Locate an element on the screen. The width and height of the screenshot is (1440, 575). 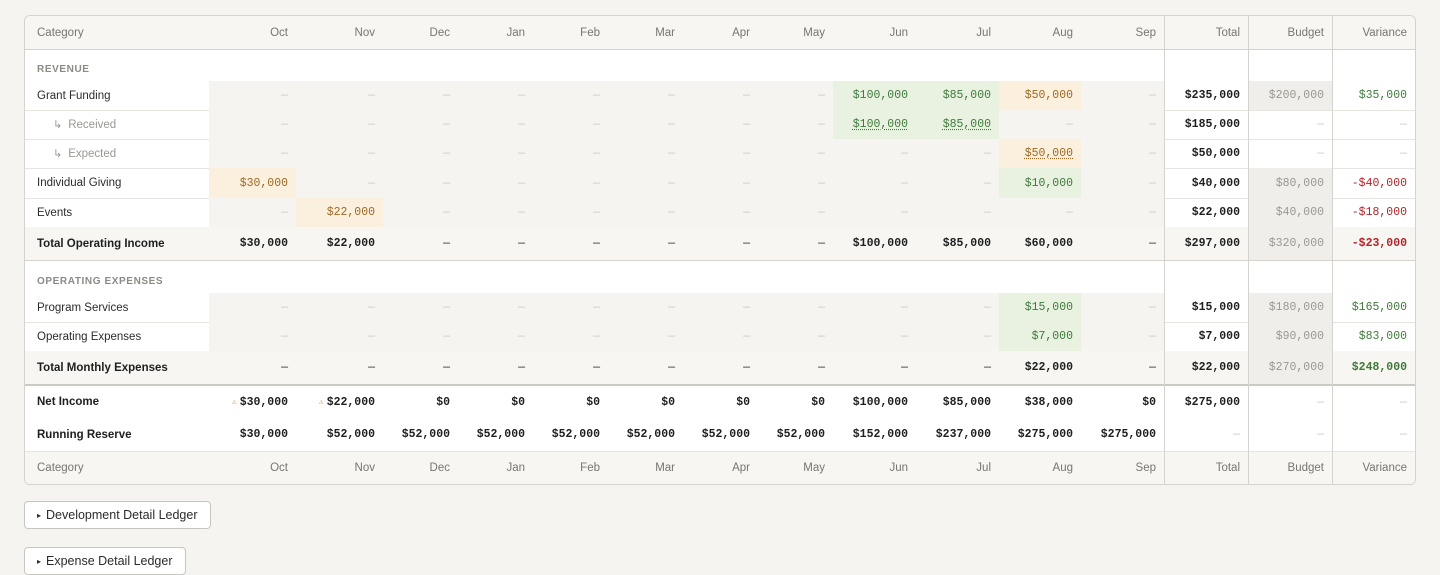
month-cell-jul: $237,000 is located at coordinates (957, 434).